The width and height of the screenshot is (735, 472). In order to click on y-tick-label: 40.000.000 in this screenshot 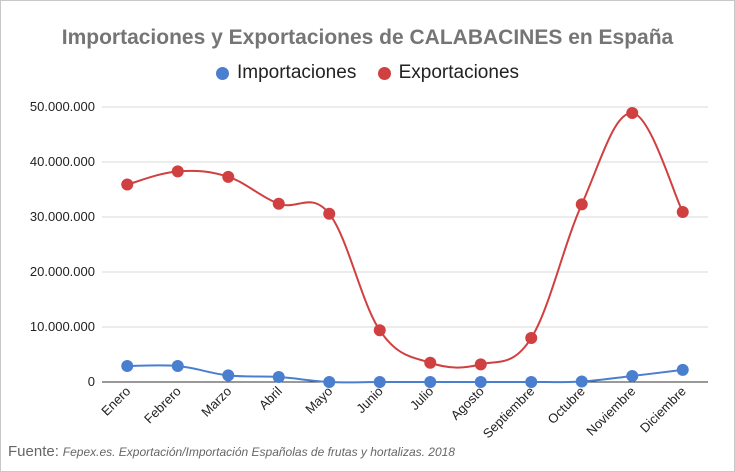, I will do `click(62, 161)`.